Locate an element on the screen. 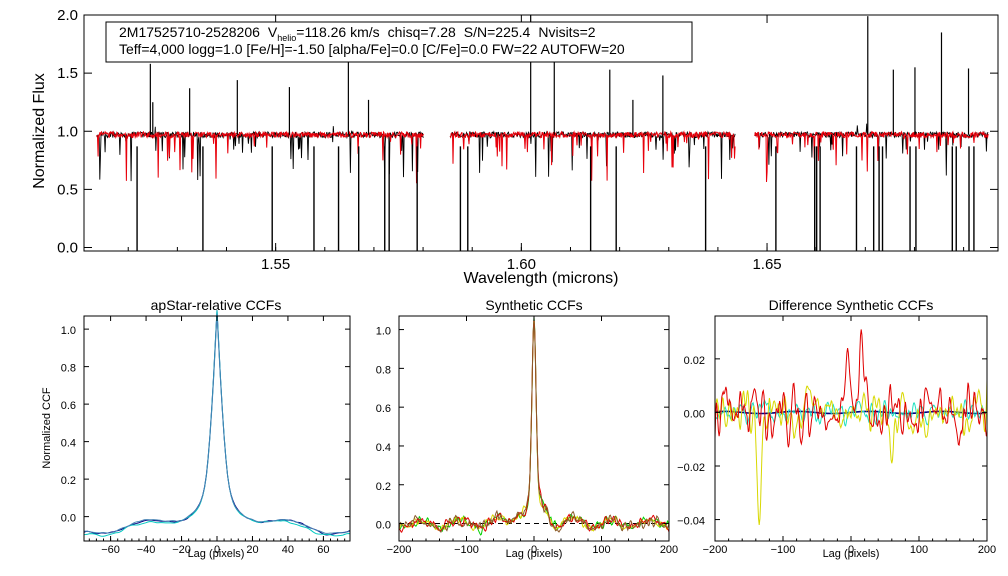  difference-ccf-line-diff-yellow is located at coordinates (851, 452).